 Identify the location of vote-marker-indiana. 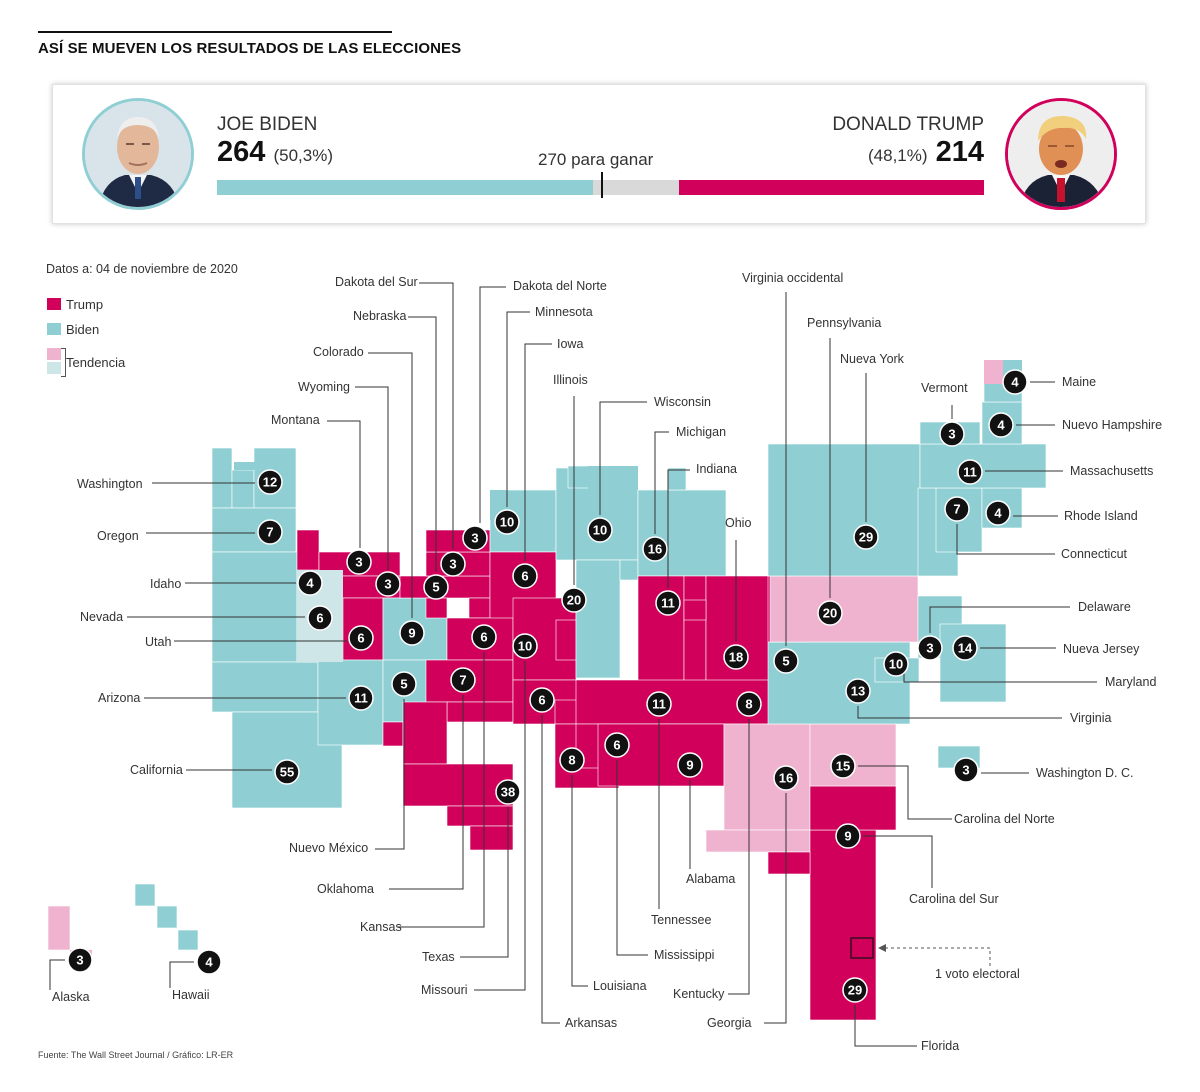
(668, 603).